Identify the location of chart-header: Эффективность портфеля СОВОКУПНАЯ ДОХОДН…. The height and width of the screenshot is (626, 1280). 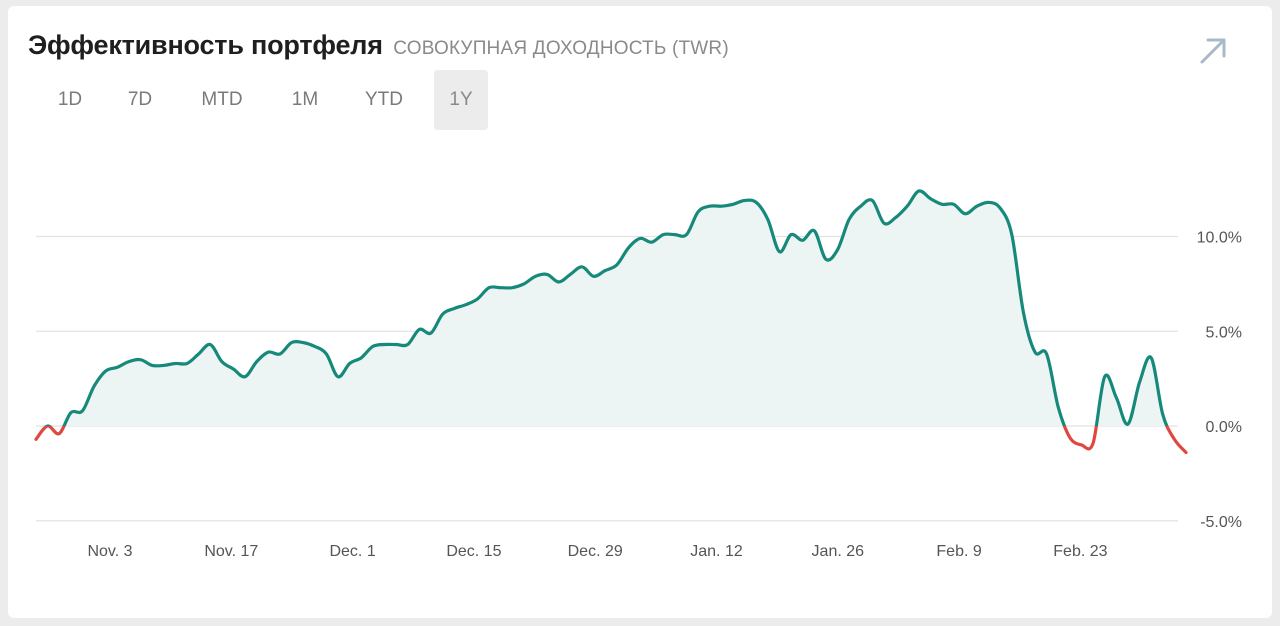
(378, 45).